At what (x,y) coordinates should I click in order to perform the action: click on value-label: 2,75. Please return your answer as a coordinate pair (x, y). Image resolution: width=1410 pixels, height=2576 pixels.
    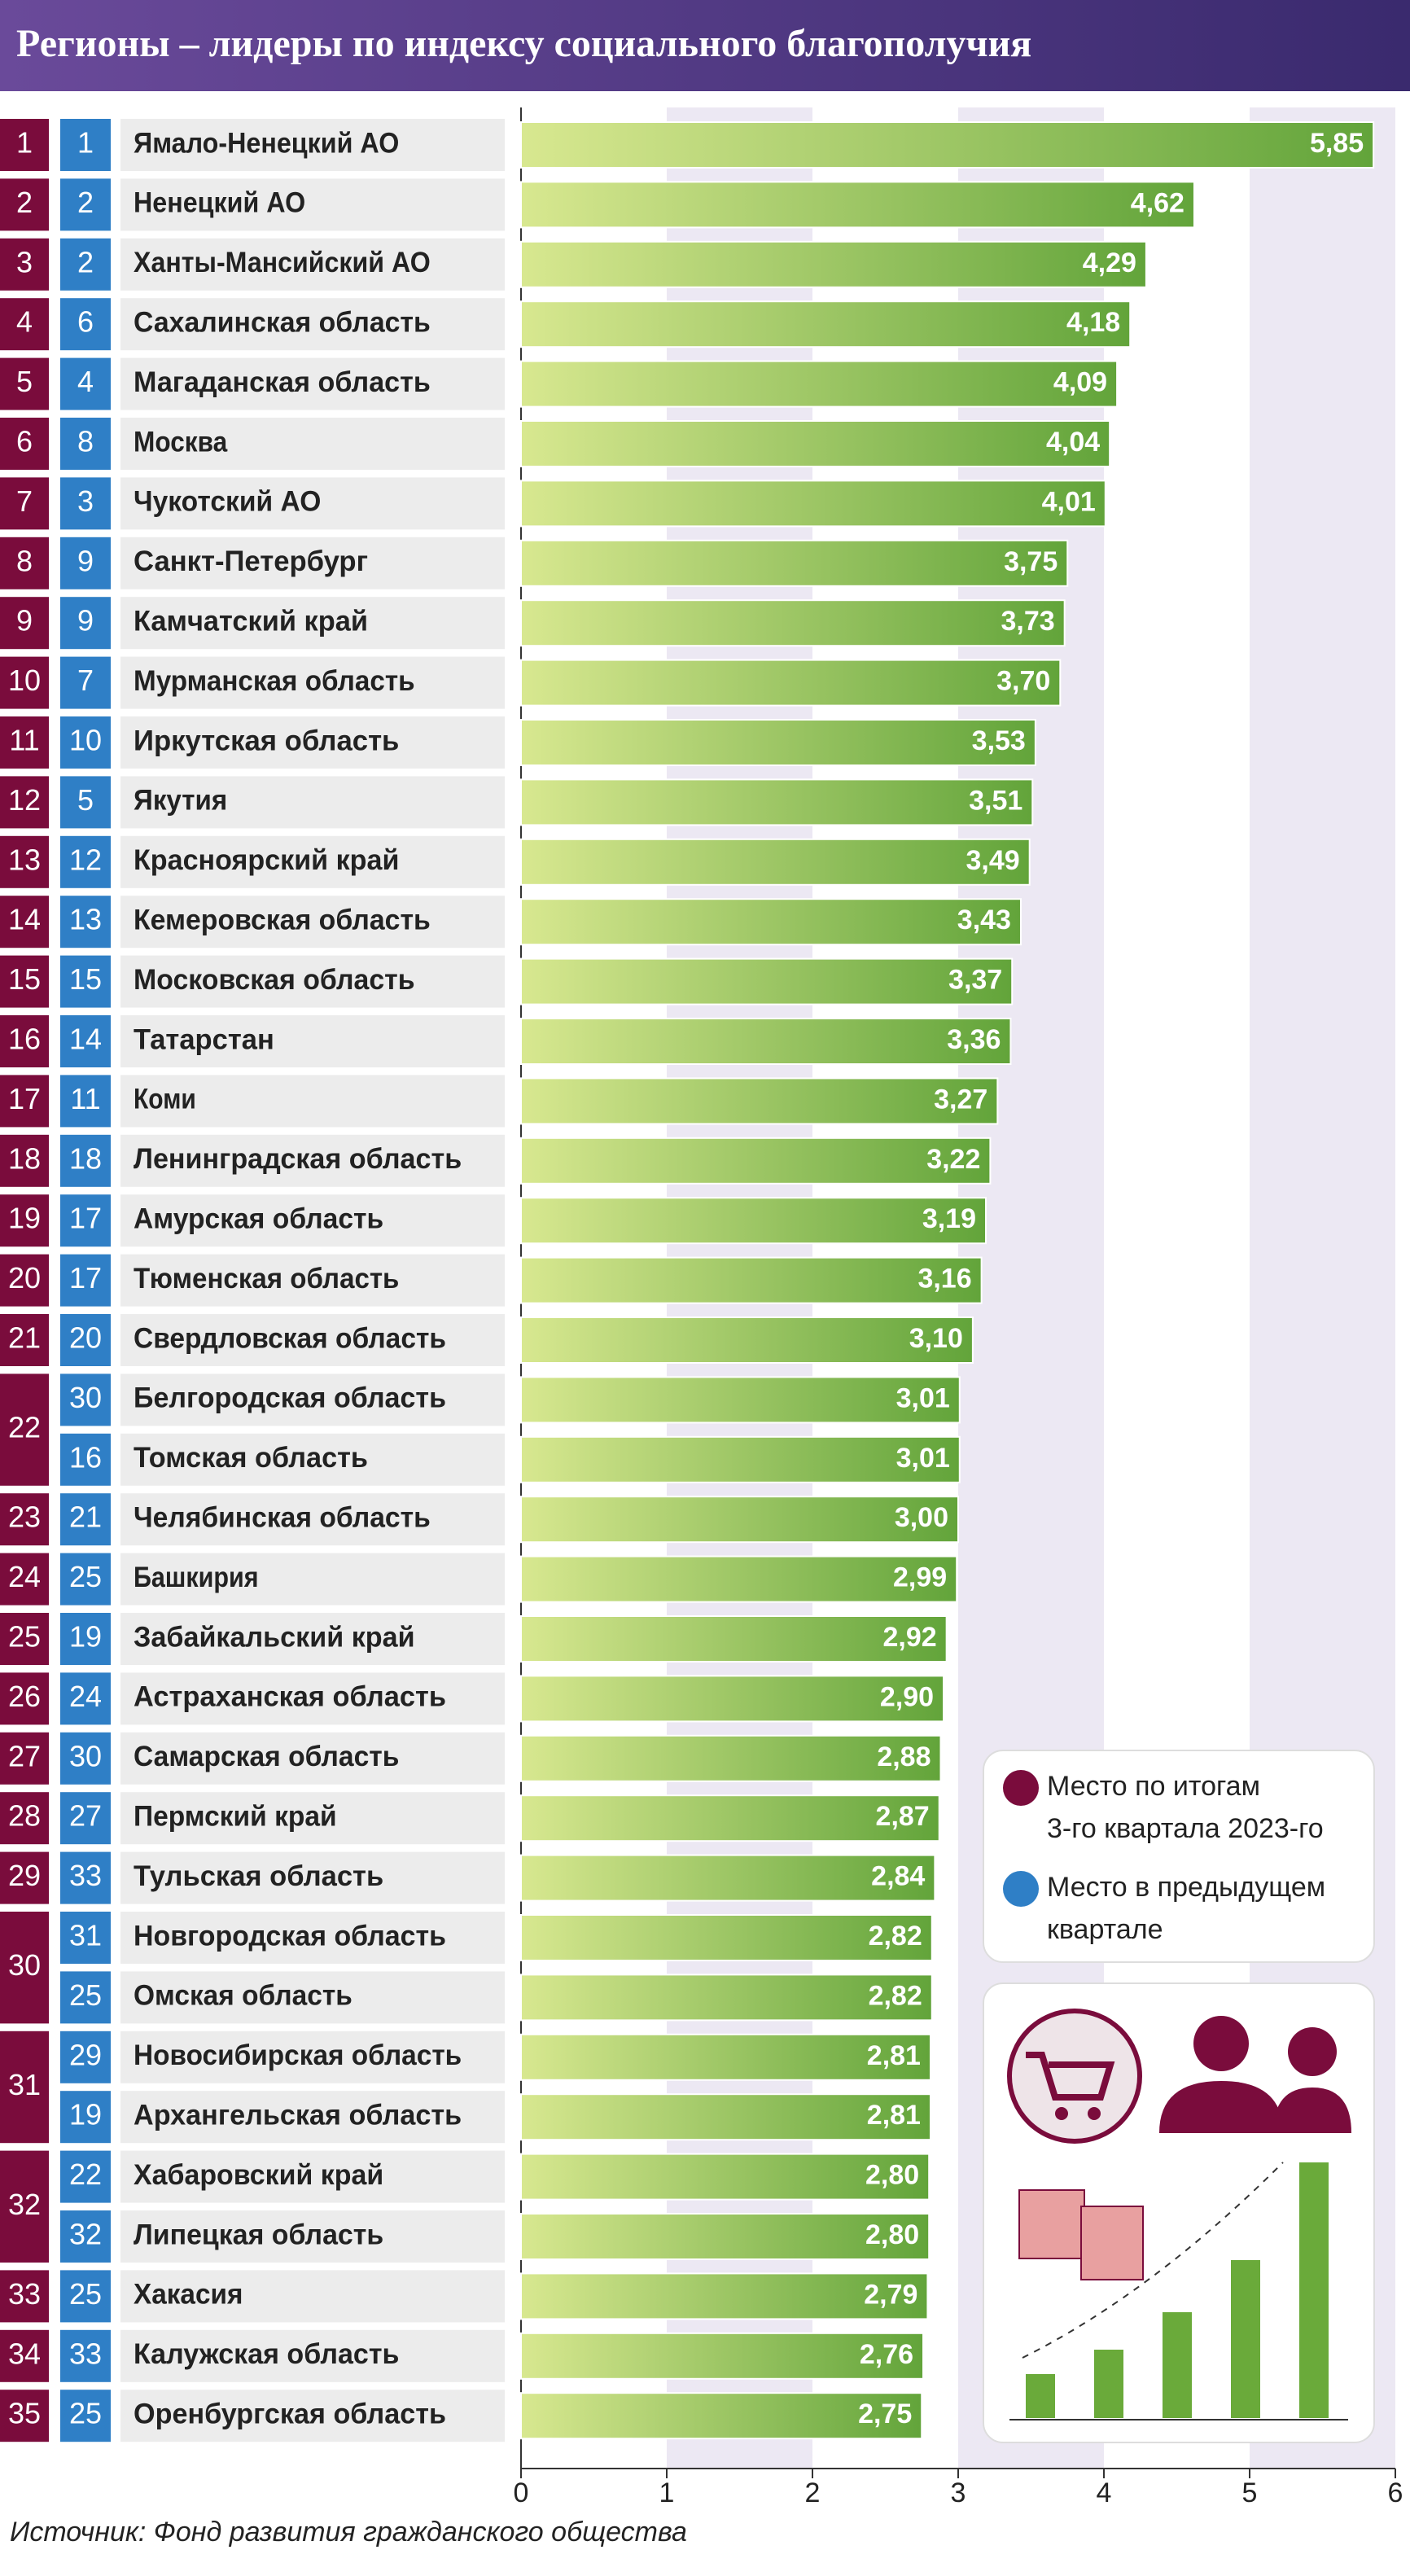
    Looking at the image, I should click on (885, 2414).